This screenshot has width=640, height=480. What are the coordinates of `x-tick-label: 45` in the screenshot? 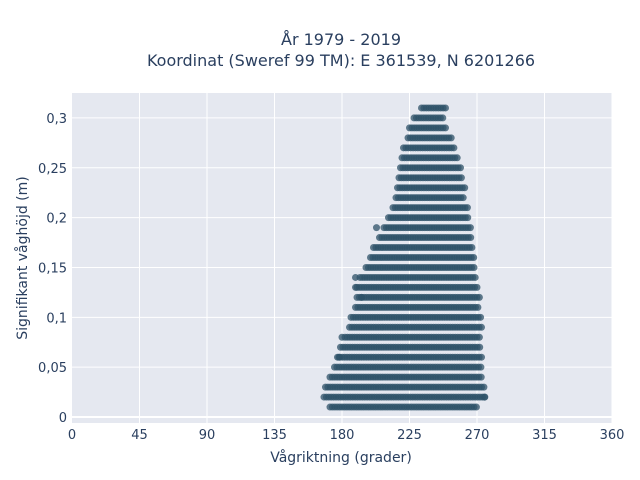 It's located at (139, 435).